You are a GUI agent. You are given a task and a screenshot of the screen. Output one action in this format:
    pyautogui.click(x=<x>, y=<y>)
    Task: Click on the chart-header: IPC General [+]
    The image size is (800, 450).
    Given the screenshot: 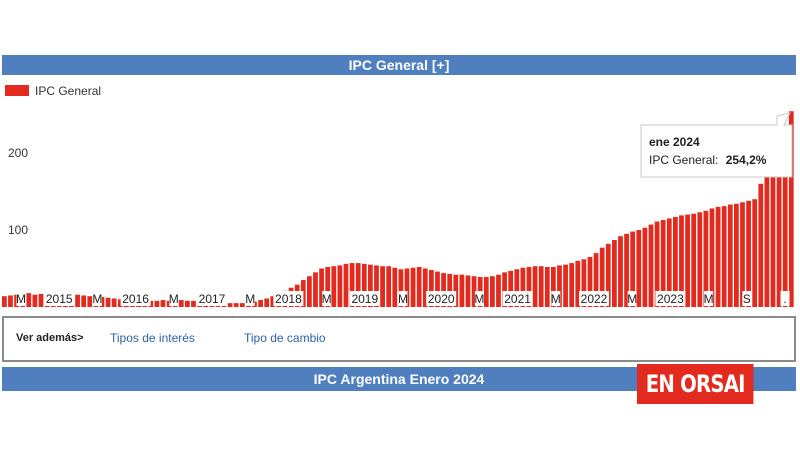 What is the action you would take?
    pyautogui.click(x=399, y=65)
    